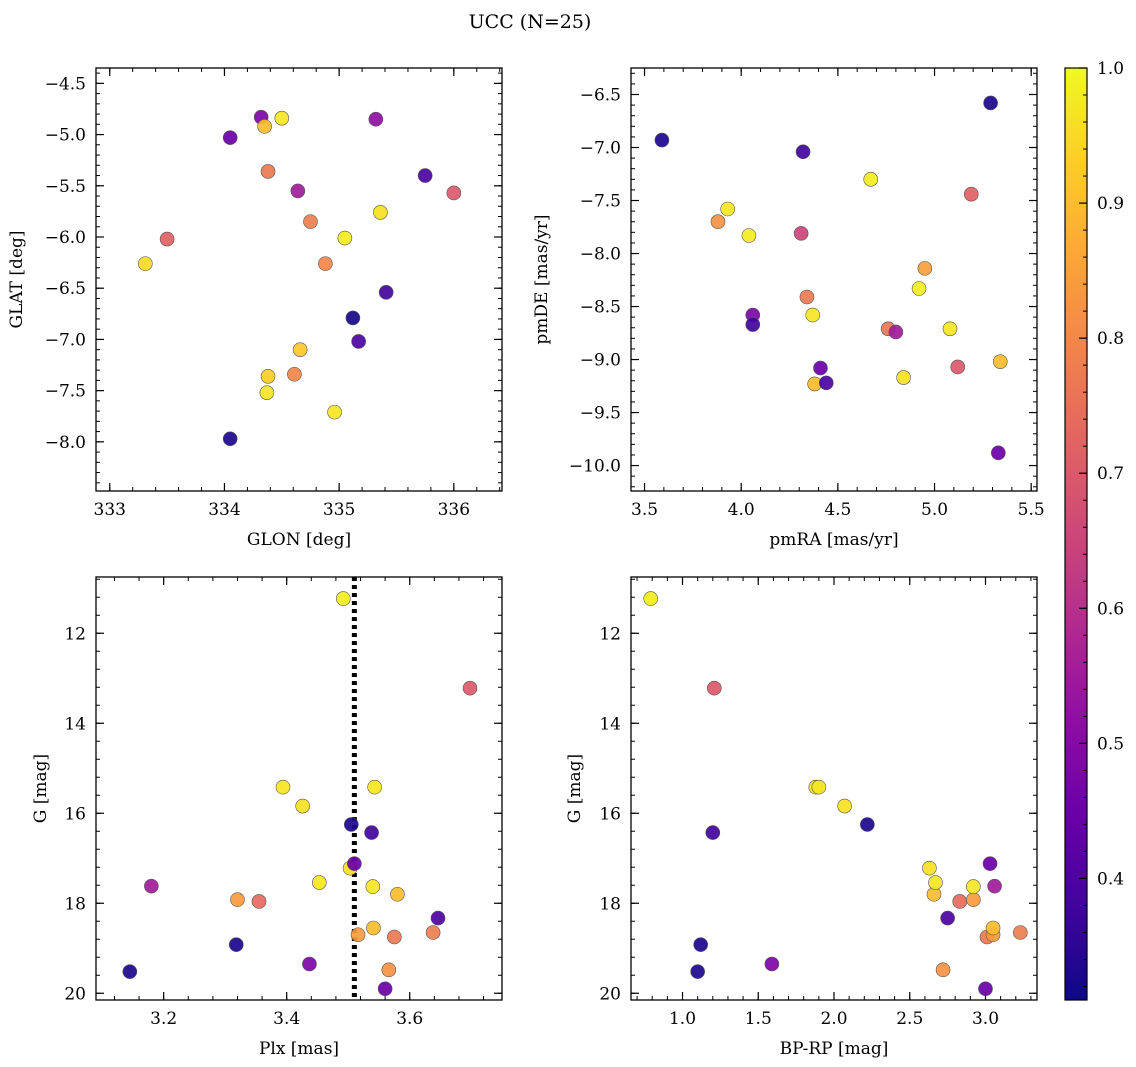 This screenshot has height=1067, width=1136. Describe the element at coordinates (833, 540) in the screenshot. I see `x-axis-label: pmRA [mas/yr]` at that location.